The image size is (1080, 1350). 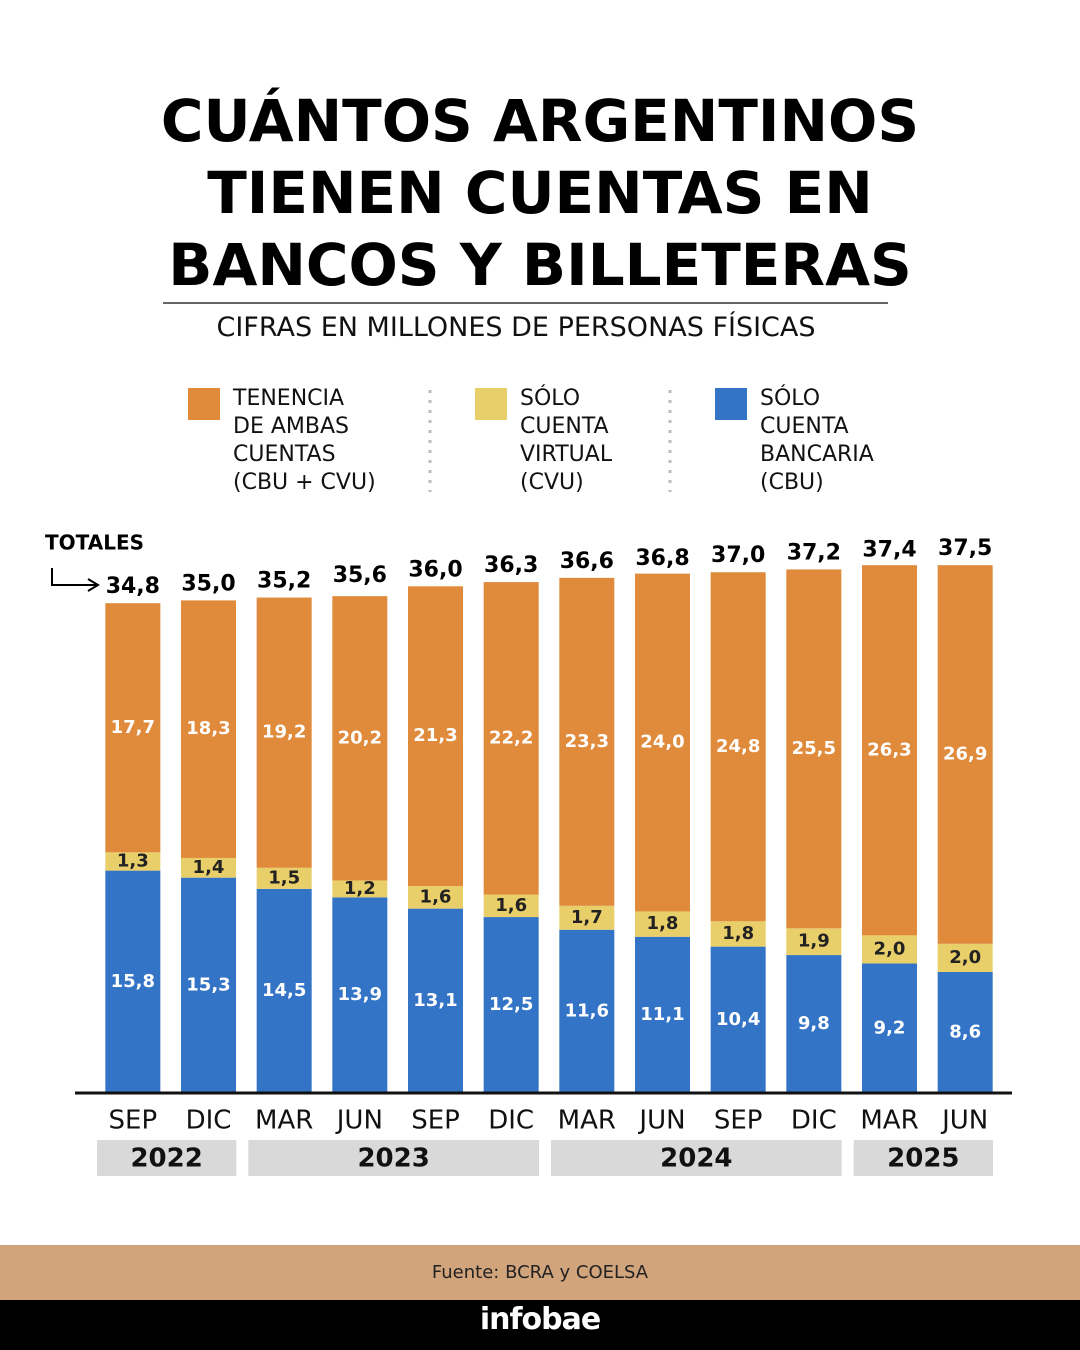 I want to click on totals-label: TOTALES, so click(x=94, y=543).